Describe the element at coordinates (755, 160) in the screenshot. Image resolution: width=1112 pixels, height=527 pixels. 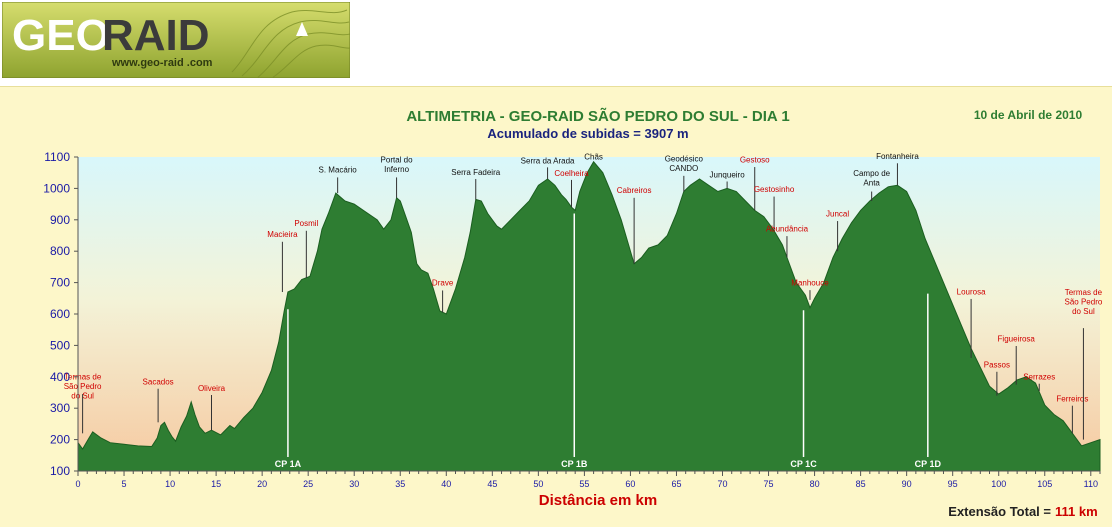
I see `waypoint-label: Gestoso` at that location.